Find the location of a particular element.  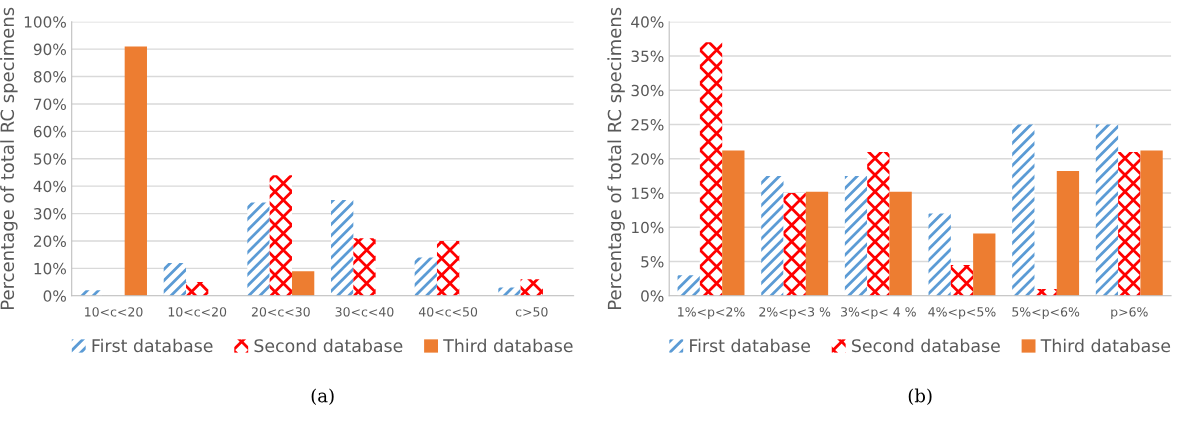

x-tick-label: 40<c<50 is located at coordinates (448, 312).